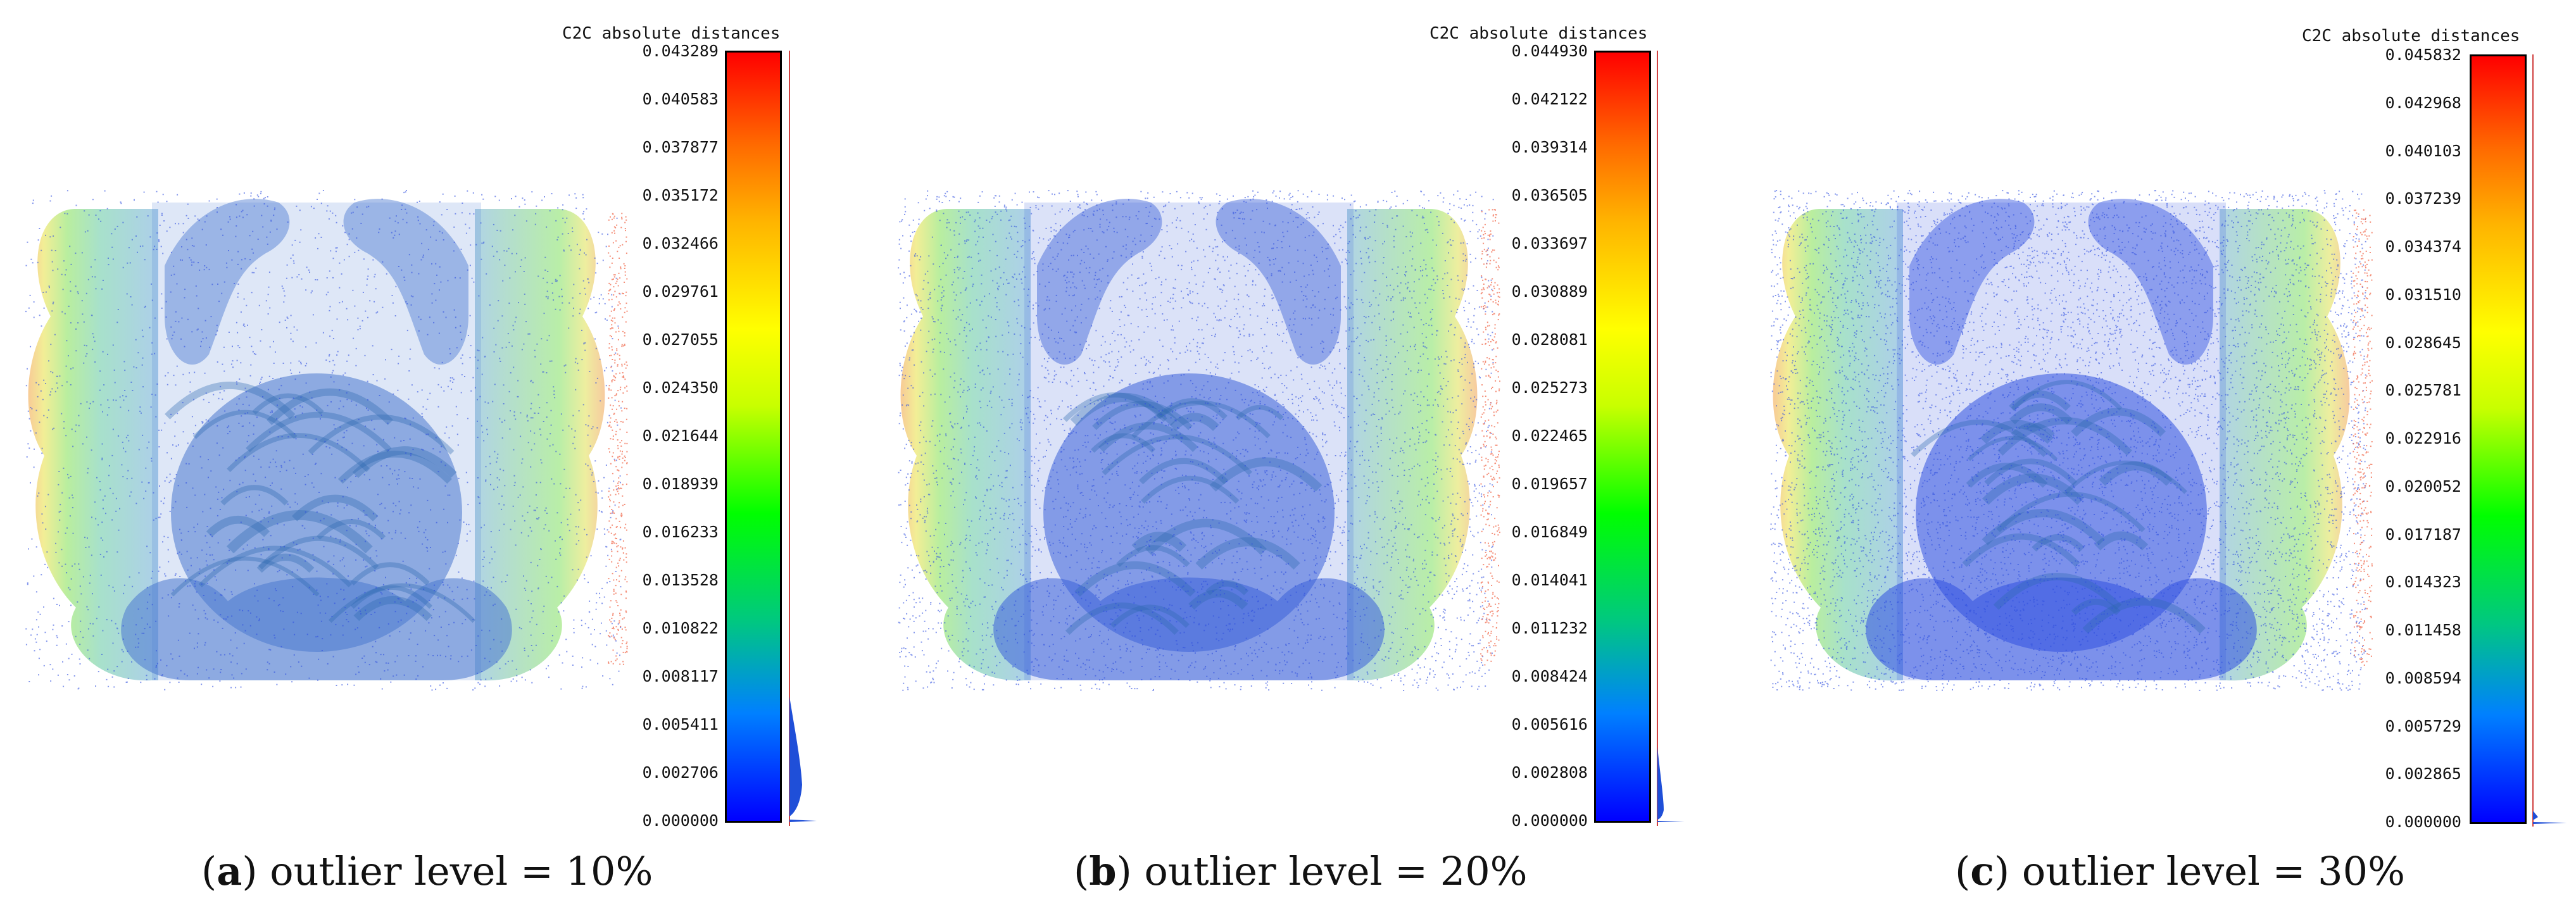 The width and height of the screenshot is (2576, 924). Describe the element at coordinates (2423, 150) in the screenshot. I see `colorbar-tick-label: 0.040103` at that location.